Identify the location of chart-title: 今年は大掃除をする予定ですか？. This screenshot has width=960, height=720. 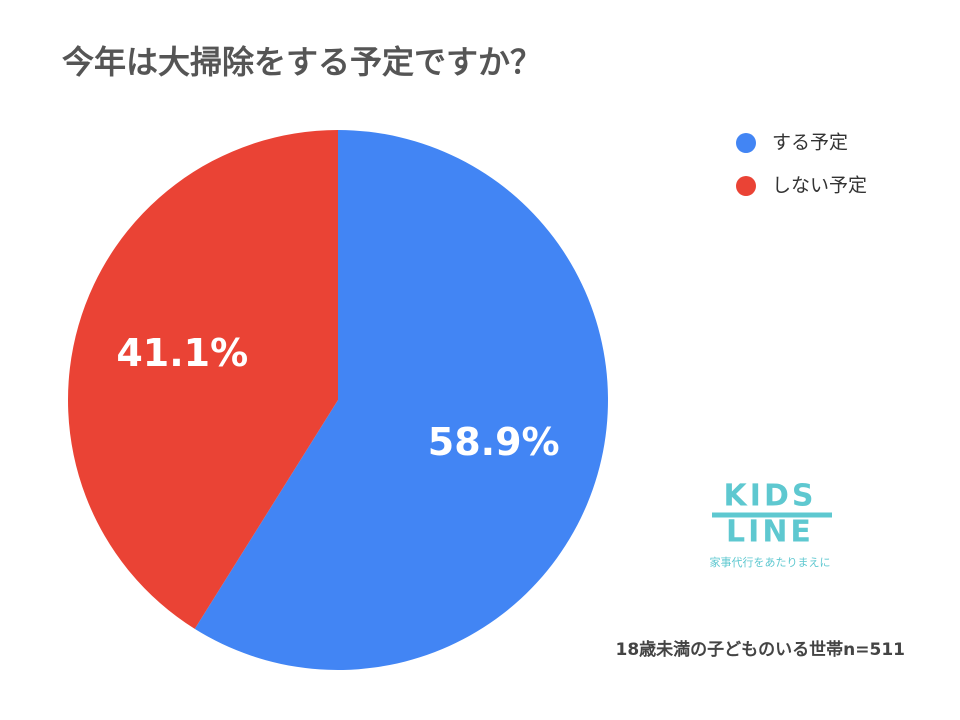
(302, 62).